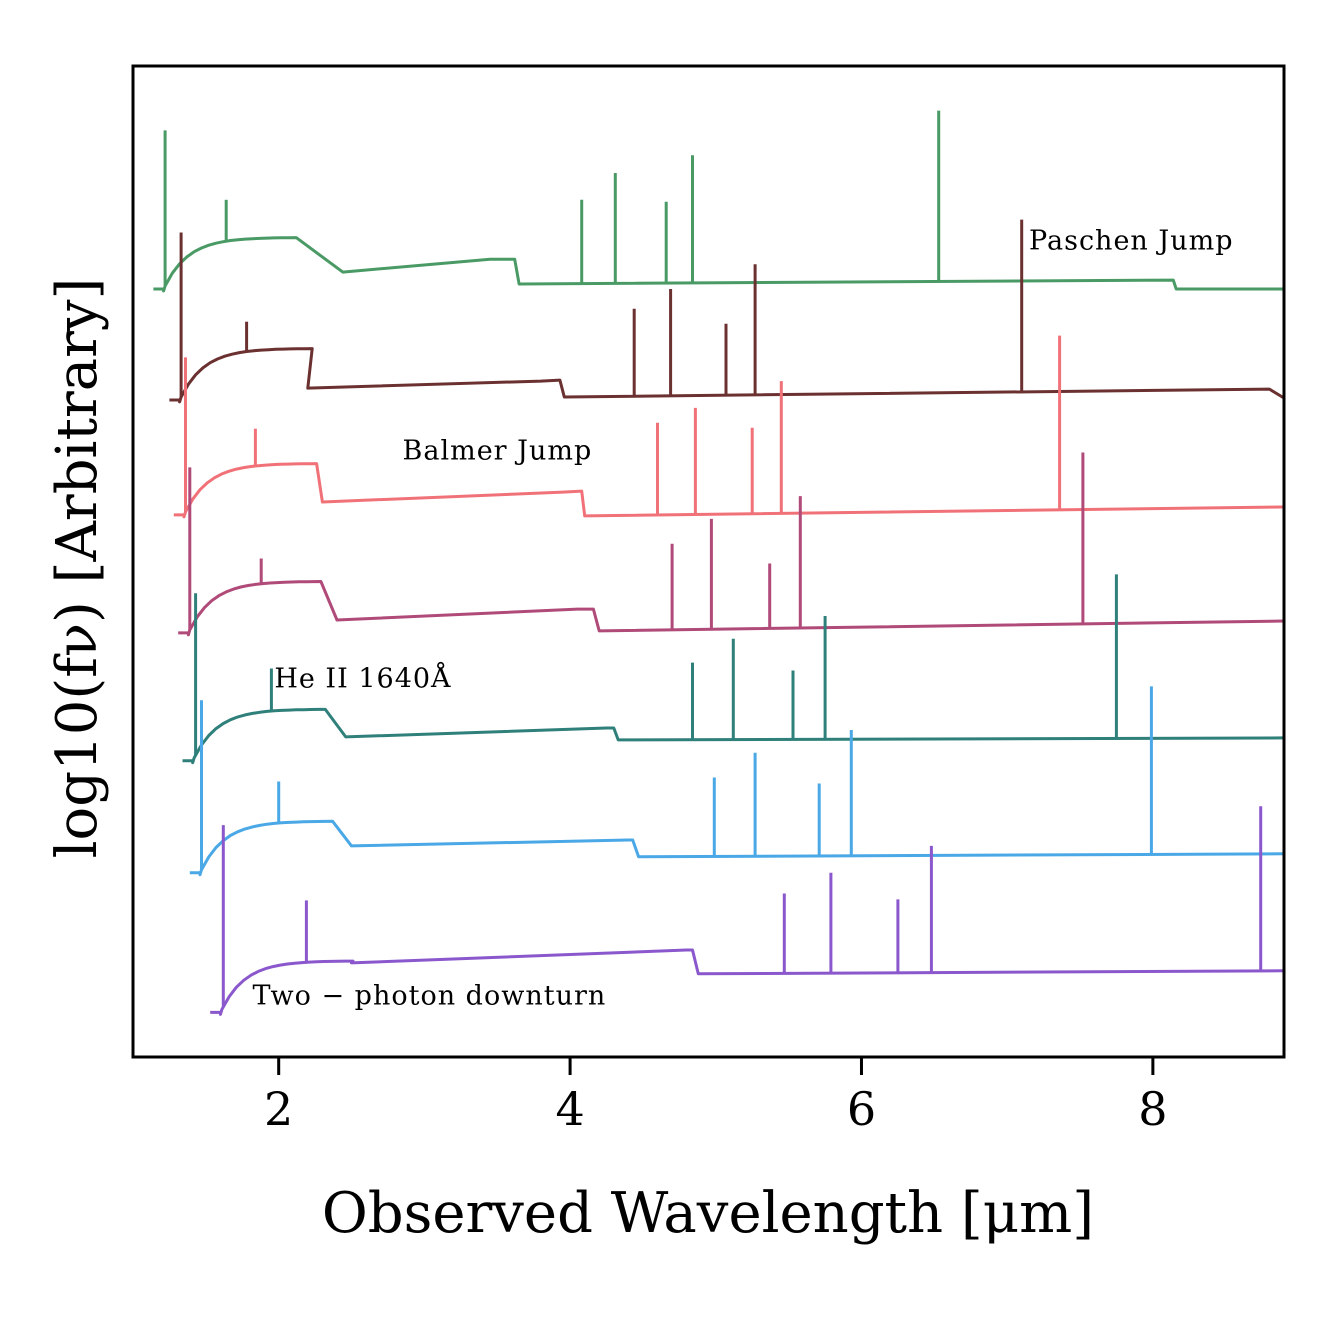 The width and height of the screenshot is (1324, 1324). Describe the element at coordinates (861, 1109) in the screenshot. I see `x-tick-label: 6` at that location.